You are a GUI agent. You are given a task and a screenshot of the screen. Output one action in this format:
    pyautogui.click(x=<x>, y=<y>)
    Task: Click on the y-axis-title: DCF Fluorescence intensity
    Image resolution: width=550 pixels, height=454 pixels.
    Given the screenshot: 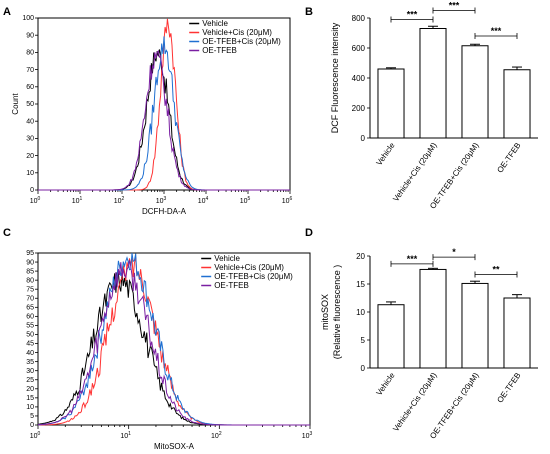 What is the action you would take?
    pyautogui.click(x=335, y=77)
    